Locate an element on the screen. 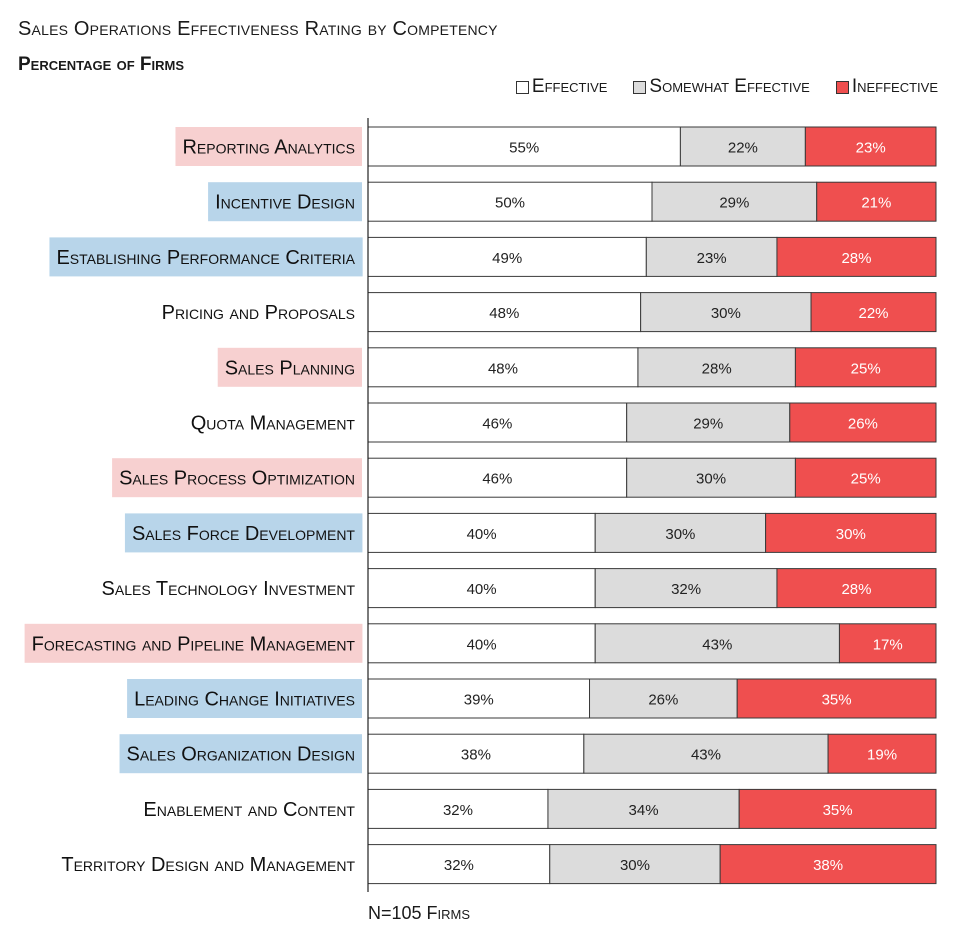 The height and width of the screenshot is (948, 968). data-label-effective-reporting-analytics: 55% is located at coordinates (524, 148).